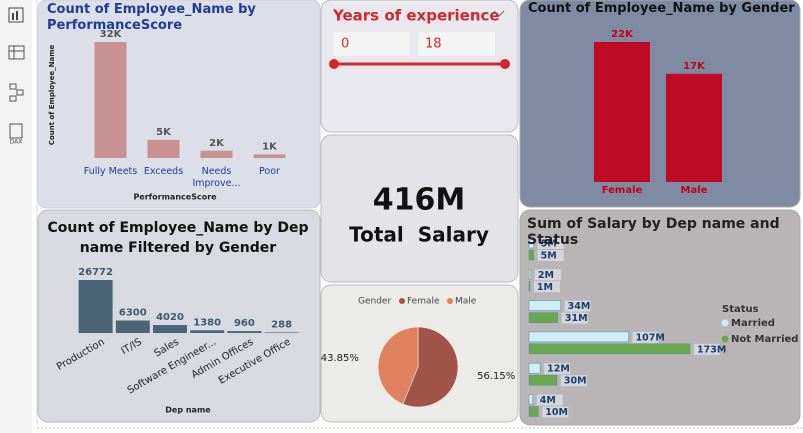 This screenshot has width=803, height=433. Describe the element at coordinates (466, 302) in the screenshot. I see `legend-label: Male` at that location.